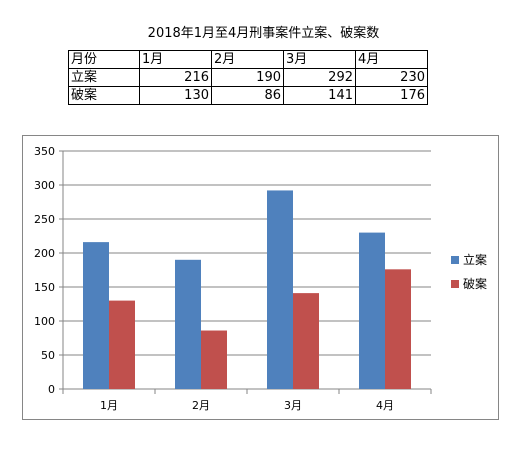  What do you see at coordinates (391, 59) in the screenshot?
I see `table-header-cell: 4月` at bounding box center [391, 59].